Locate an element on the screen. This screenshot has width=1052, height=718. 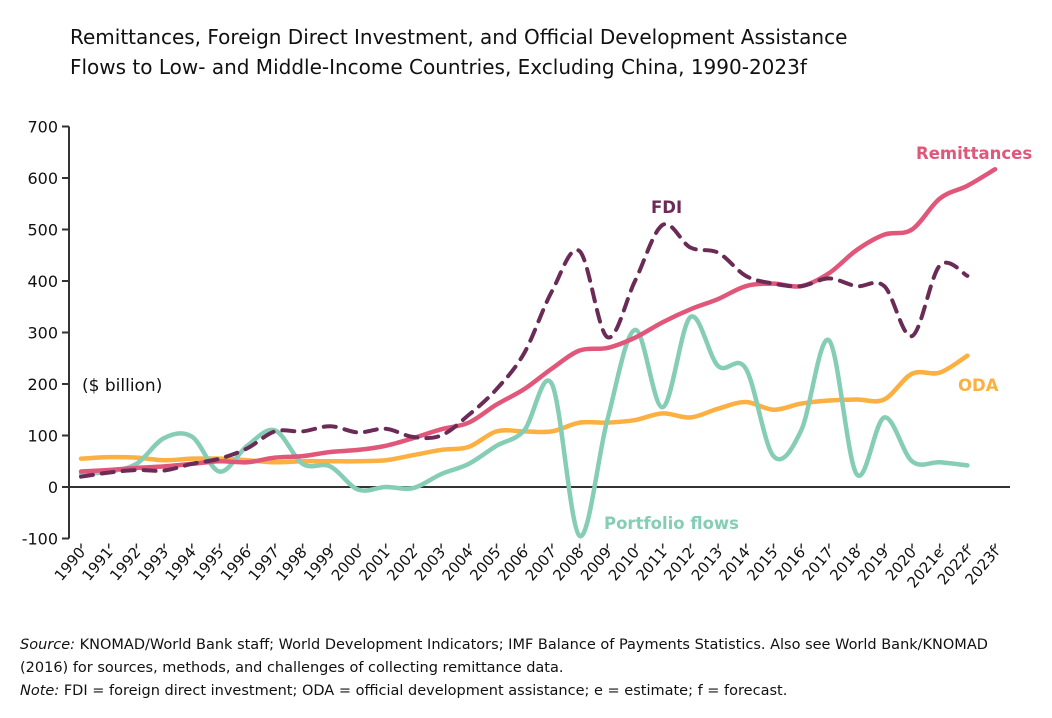
x-tick-label: 2001 is located at coordinates (374, 564).